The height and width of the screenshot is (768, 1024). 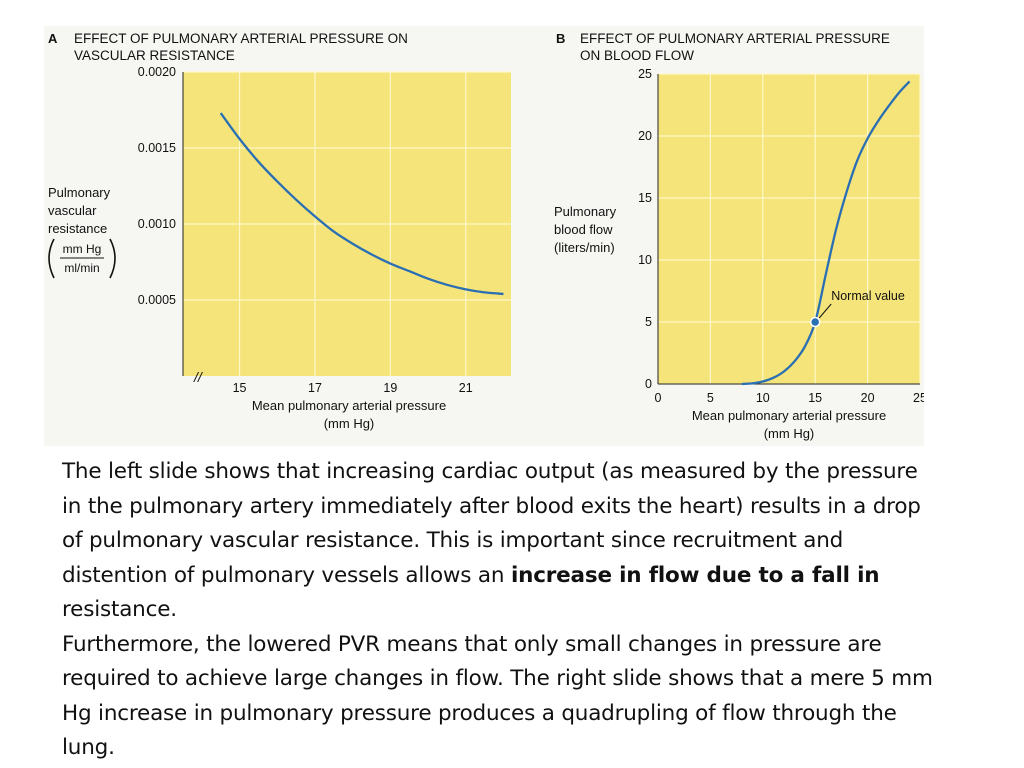 I want to click on chart-b-ylabel-line1: Pulmonary, so click(x=585, y=211).